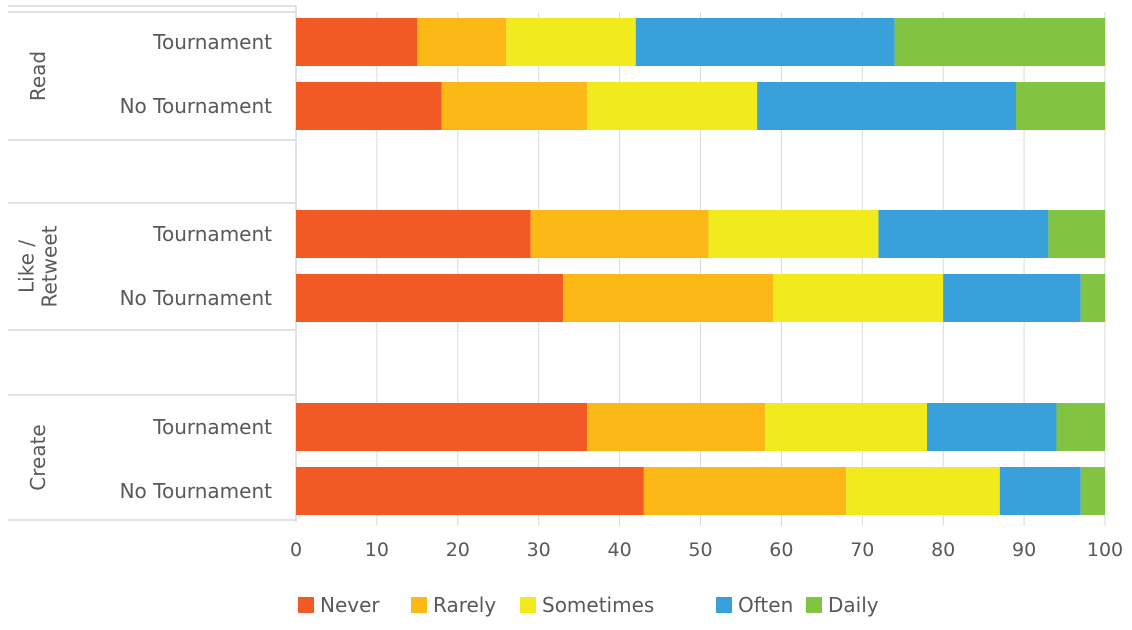  I want to click on legend-swatch-sometimes, so click(528, 605).